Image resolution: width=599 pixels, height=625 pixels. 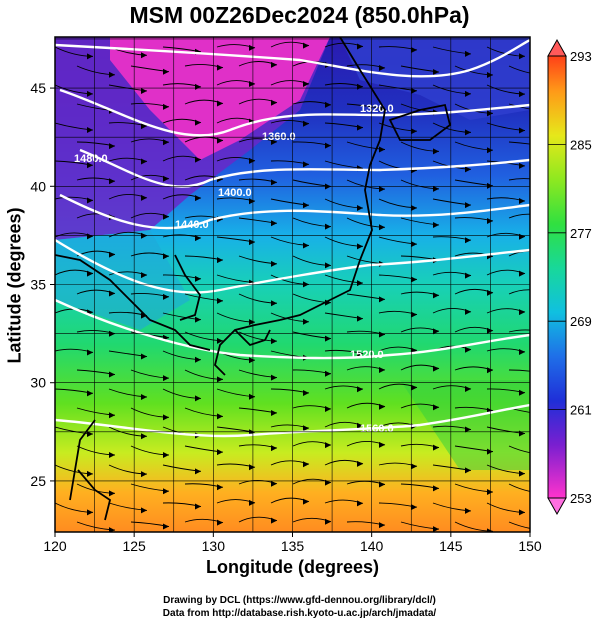 What do you see at coordinates (38, 383) in the screenshot?
I see `y-tick-label: 30` at bounding box center [38, 383].